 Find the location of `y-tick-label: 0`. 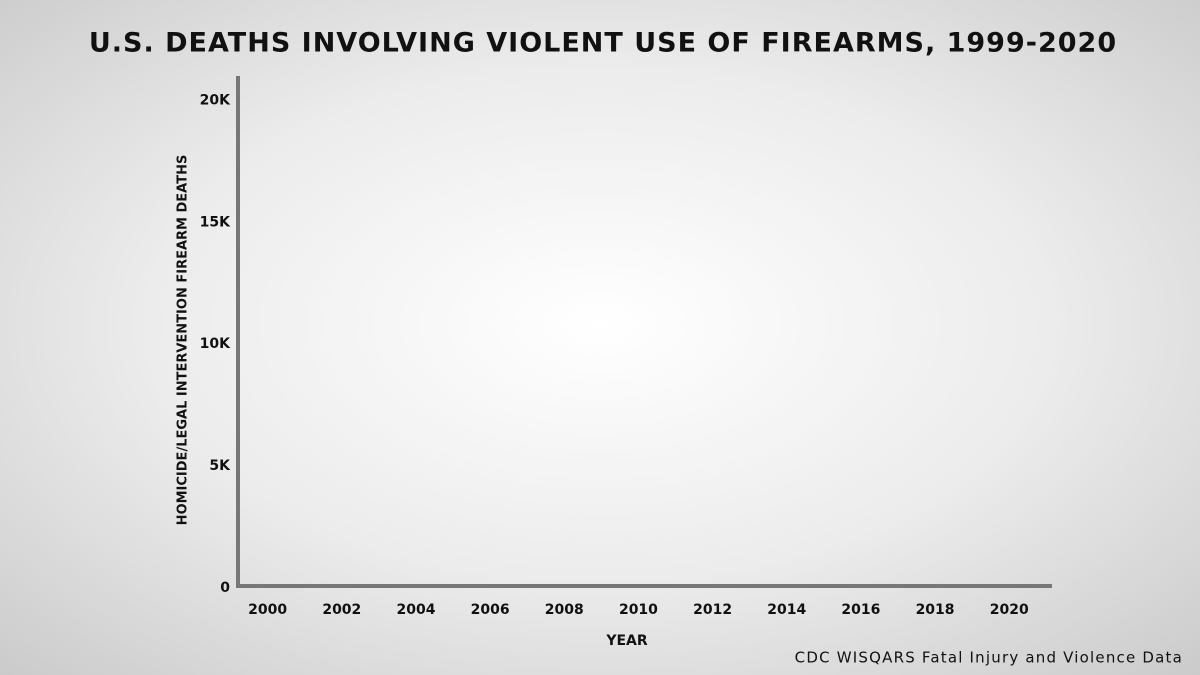

y-tick-label: 0 is located at coordinates (225, 588).